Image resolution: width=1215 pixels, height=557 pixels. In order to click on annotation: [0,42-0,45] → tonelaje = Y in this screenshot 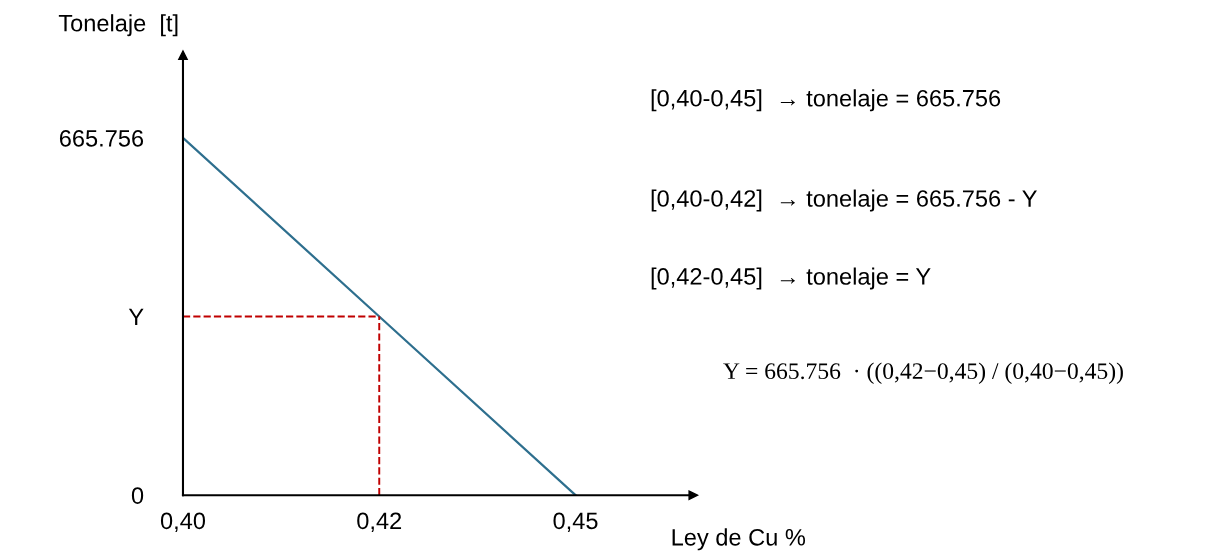, I will do `click(791, 278)`.